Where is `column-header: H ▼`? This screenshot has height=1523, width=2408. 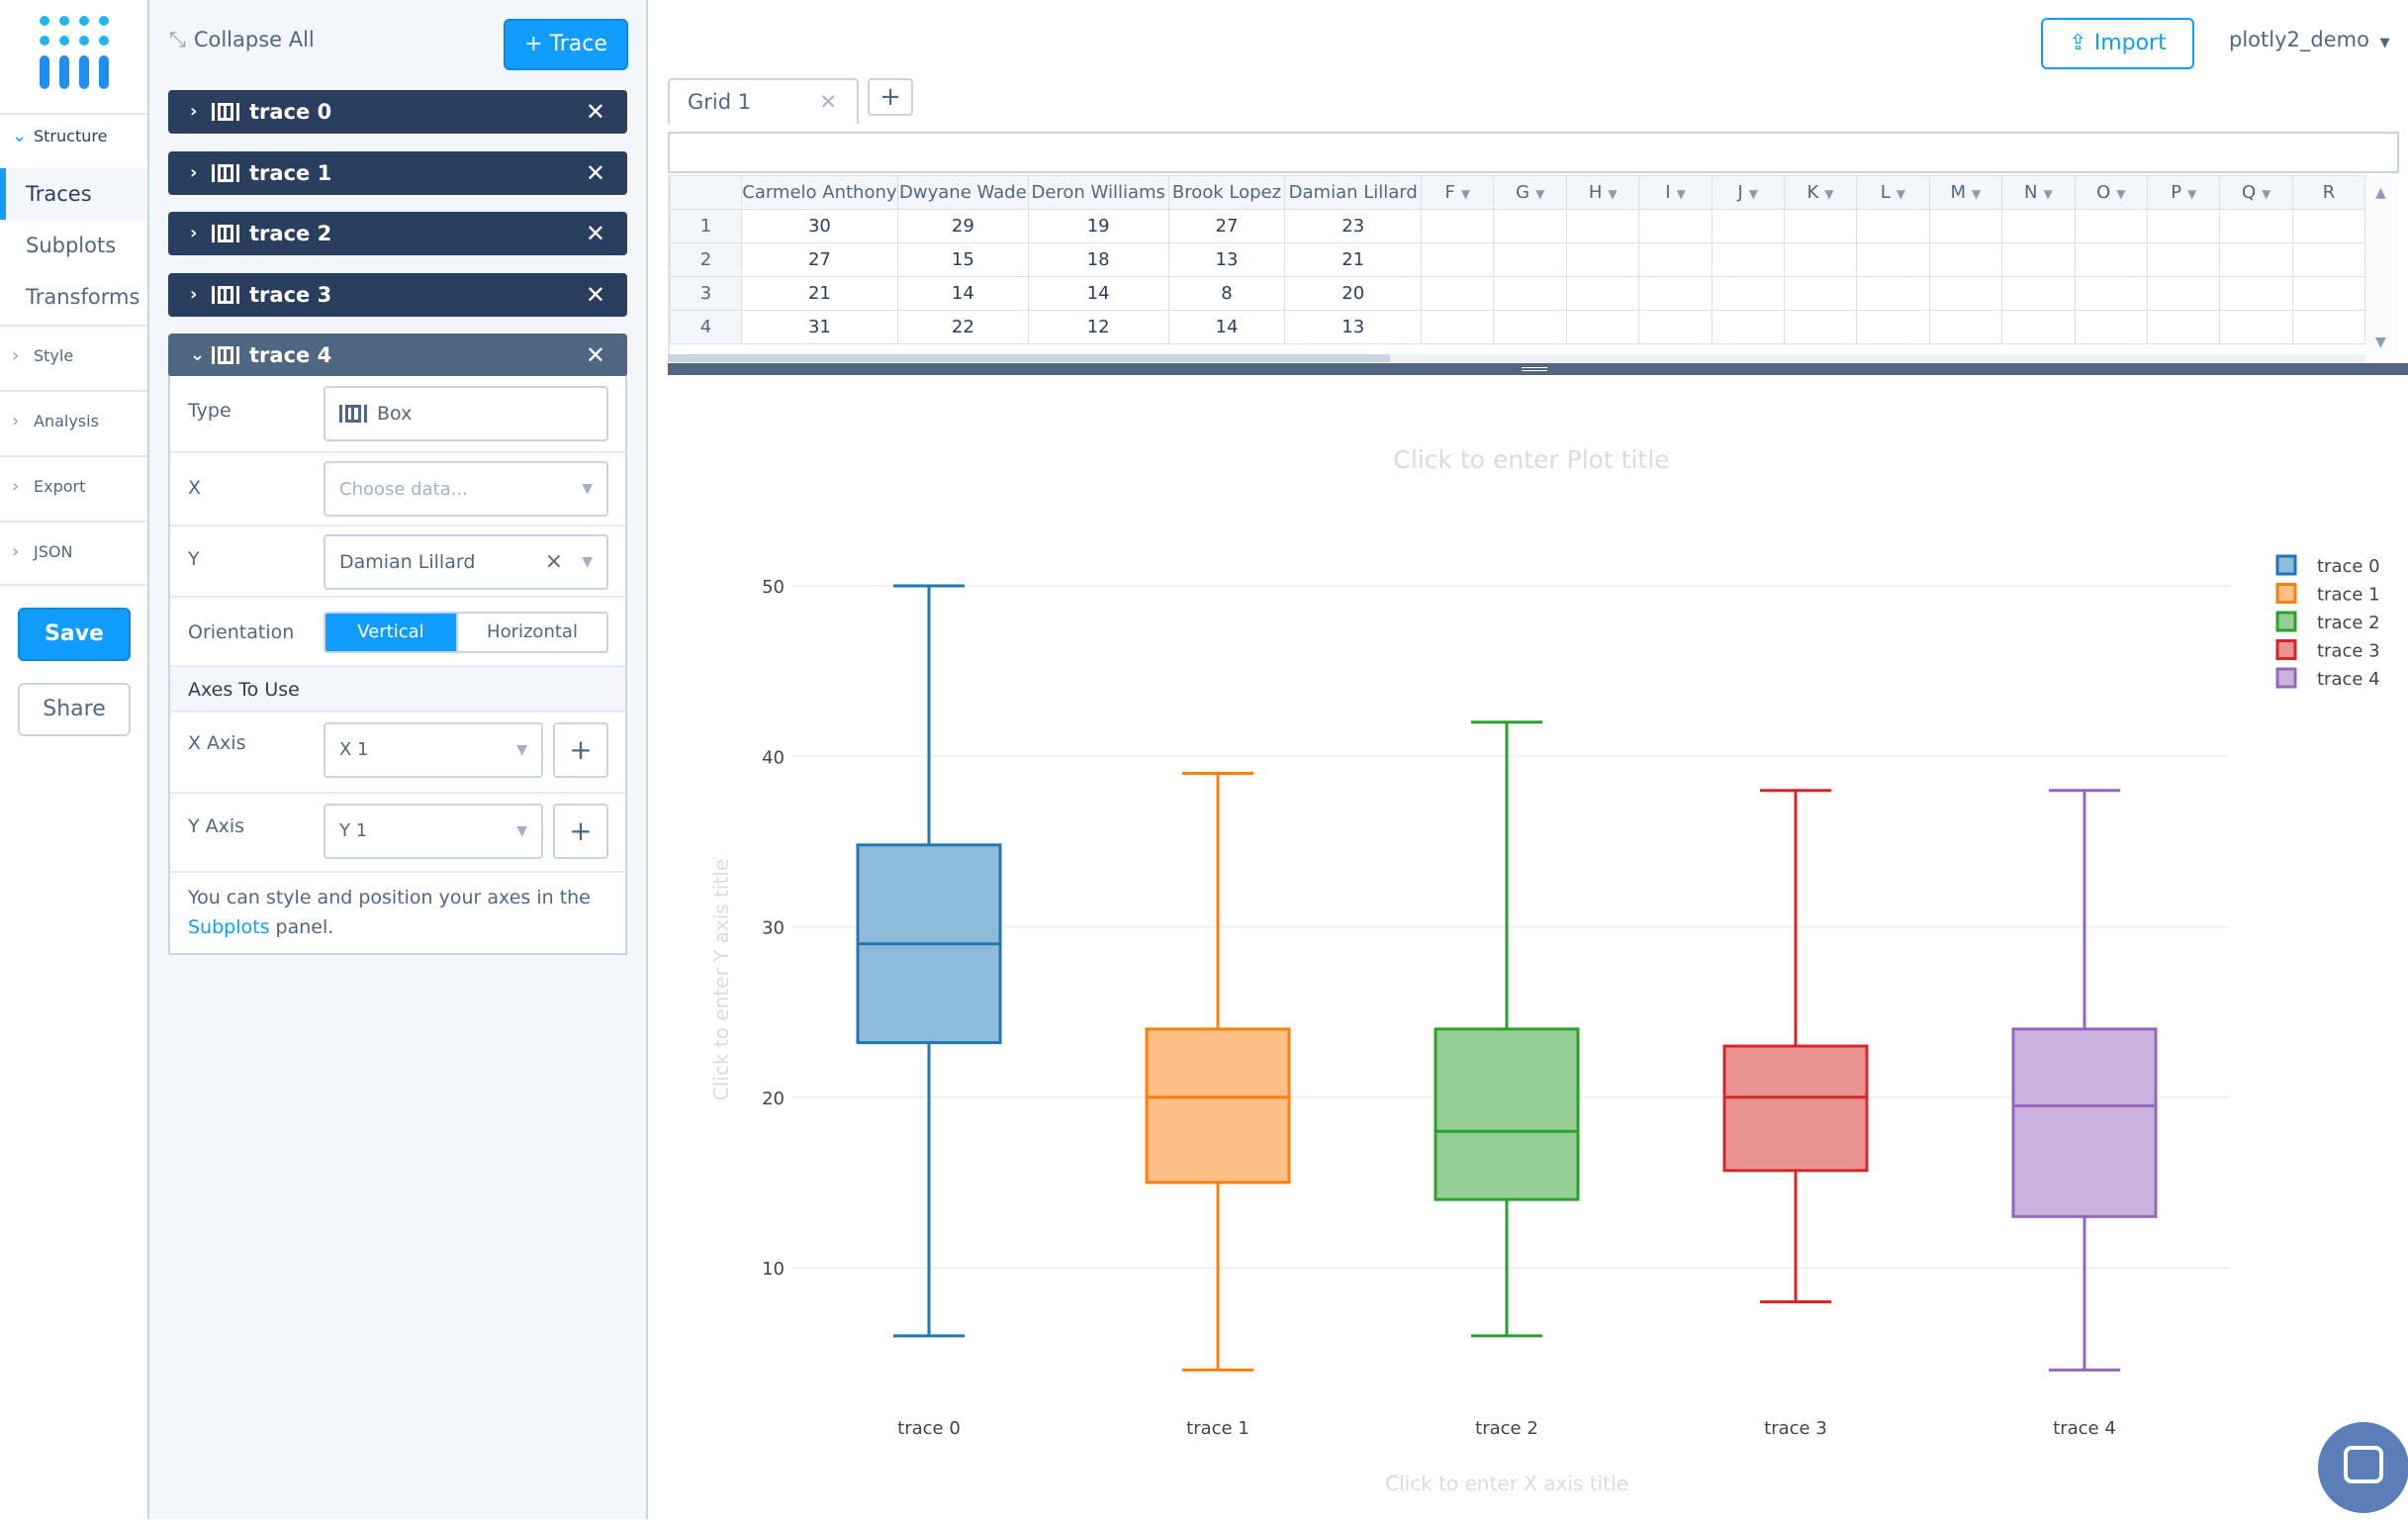 column-header: H ▼ is located at coordinates (1602, 193).